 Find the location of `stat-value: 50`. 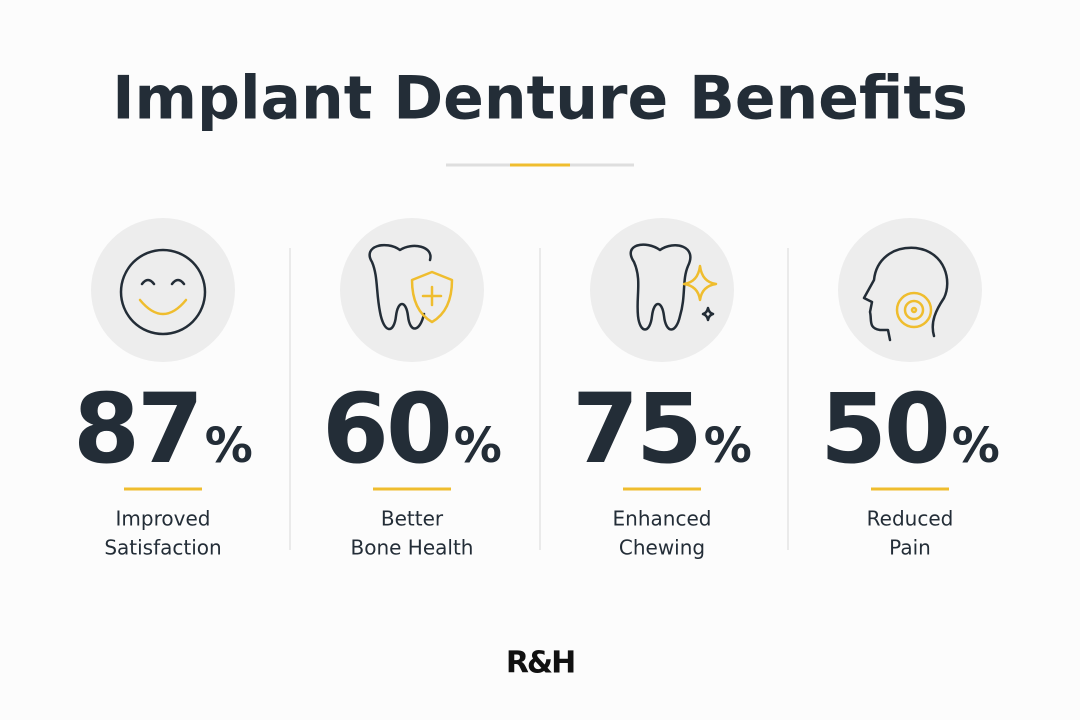

stat-value: 50 is located at coordinates (884, 429).